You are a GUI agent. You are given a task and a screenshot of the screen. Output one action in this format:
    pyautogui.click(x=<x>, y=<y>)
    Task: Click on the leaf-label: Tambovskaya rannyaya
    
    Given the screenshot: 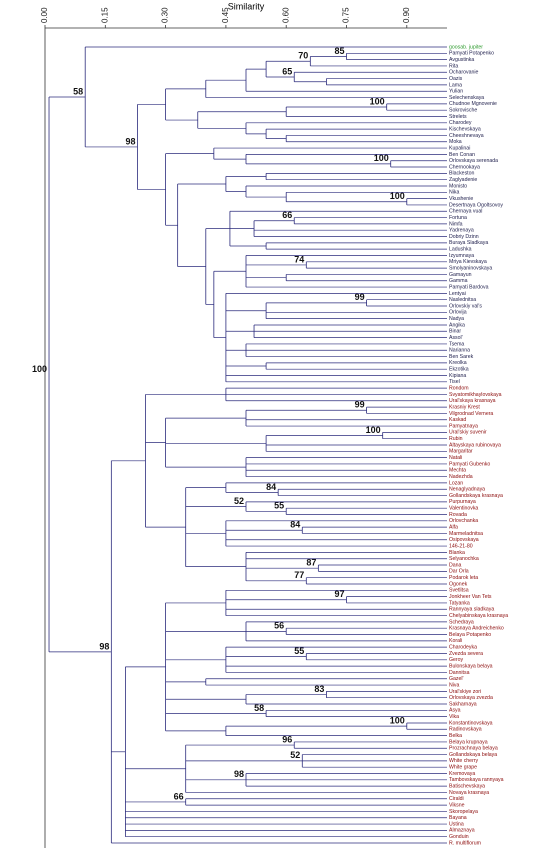 What is the action you would take?
    pyautogui.click(x=476, y=780)
    